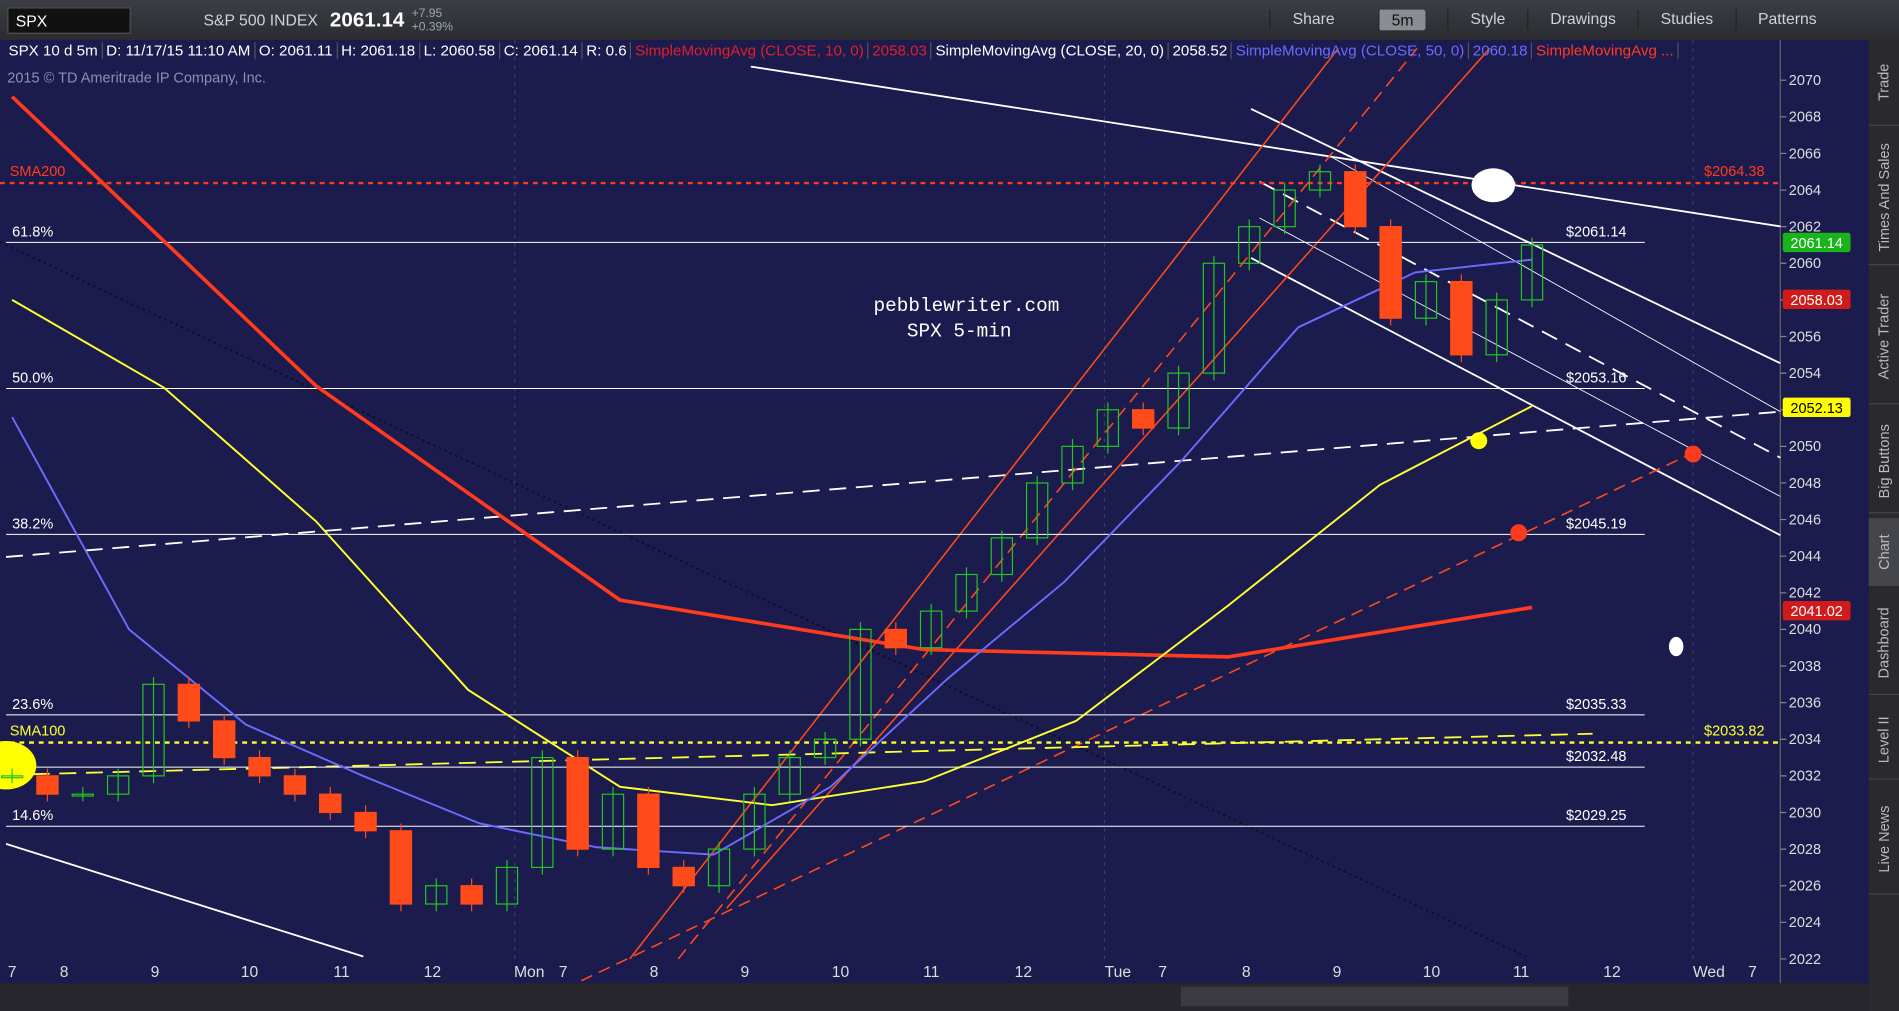 The width and height of the screenshot is (1899, 1011). I want to click on y-tick-label: 2028, so click(1805, 850).